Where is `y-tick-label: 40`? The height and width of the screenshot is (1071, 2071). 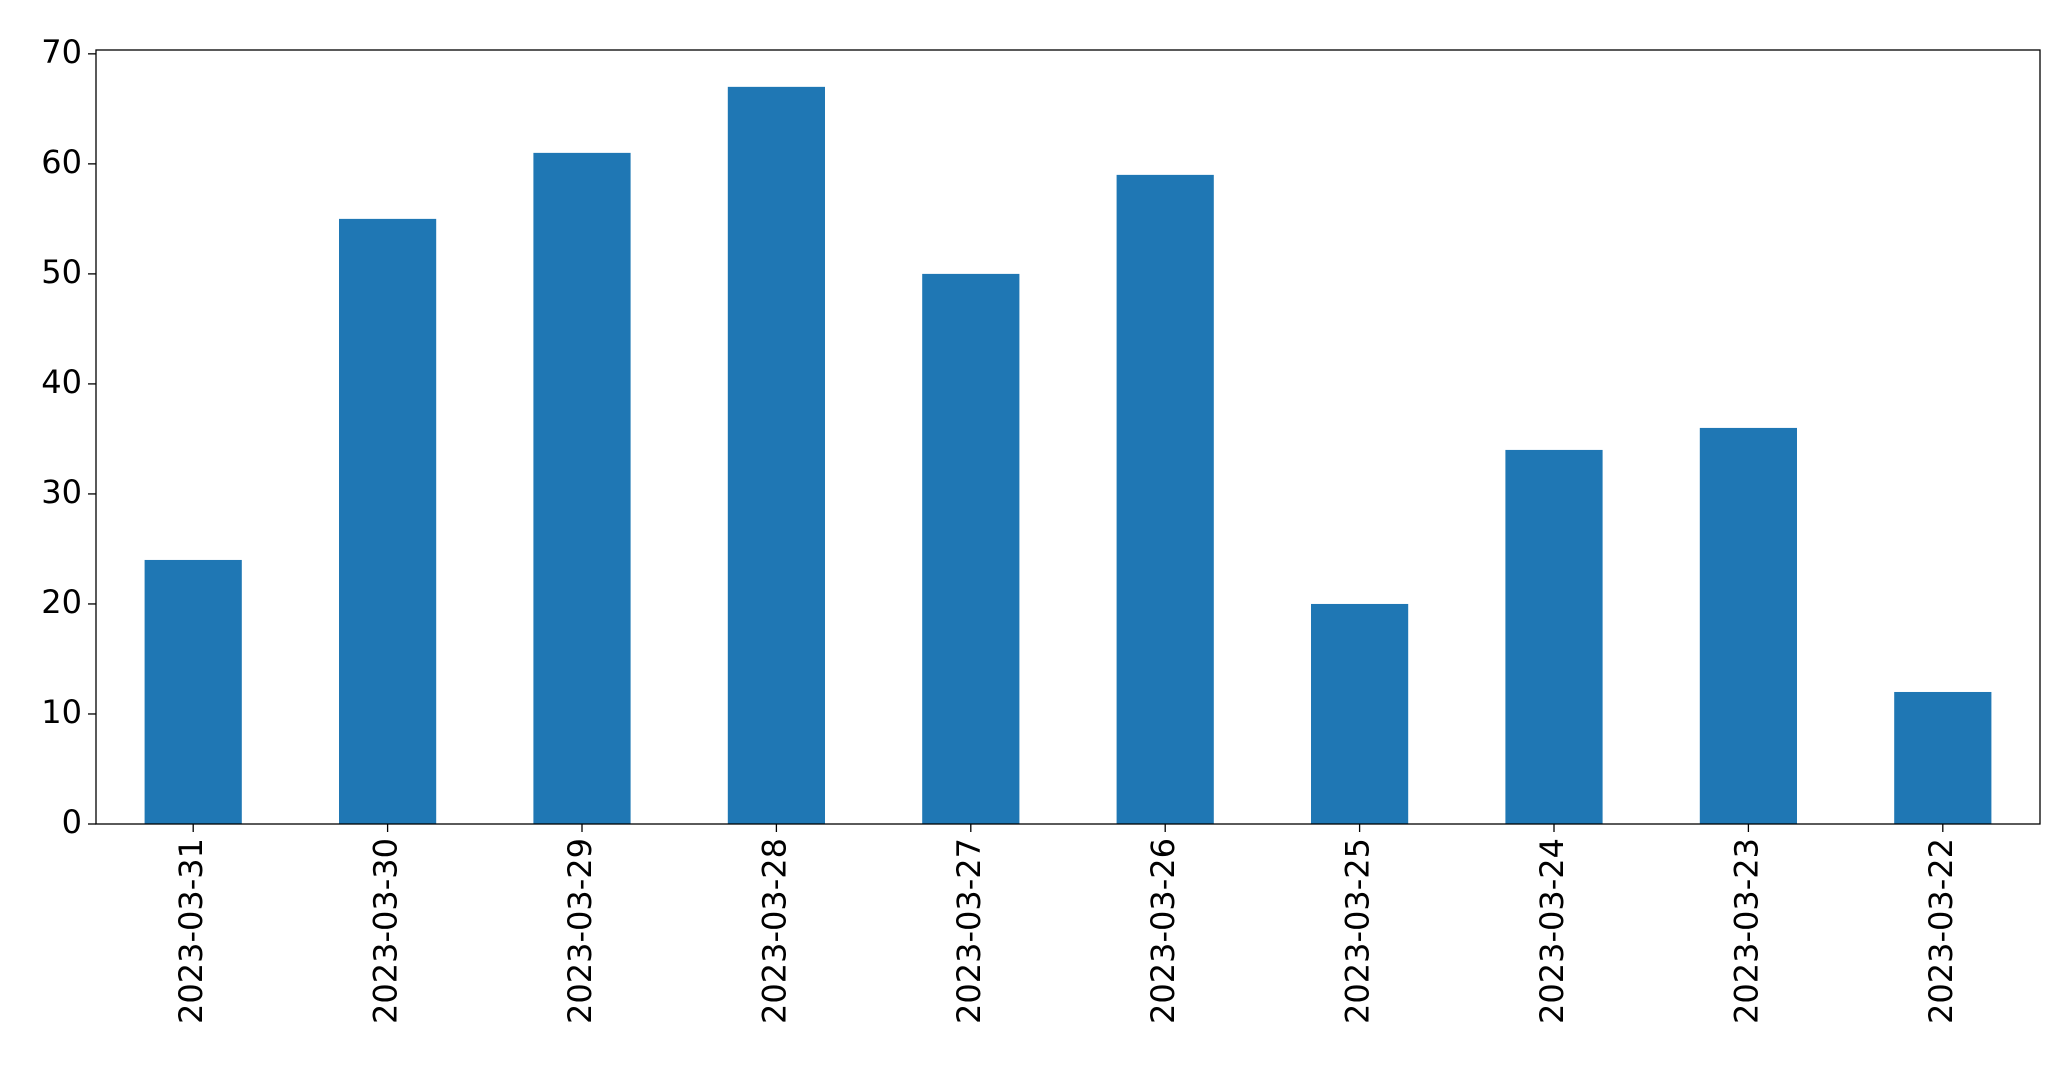
y-tick-label: 40 is located at coordinates (61, 382).